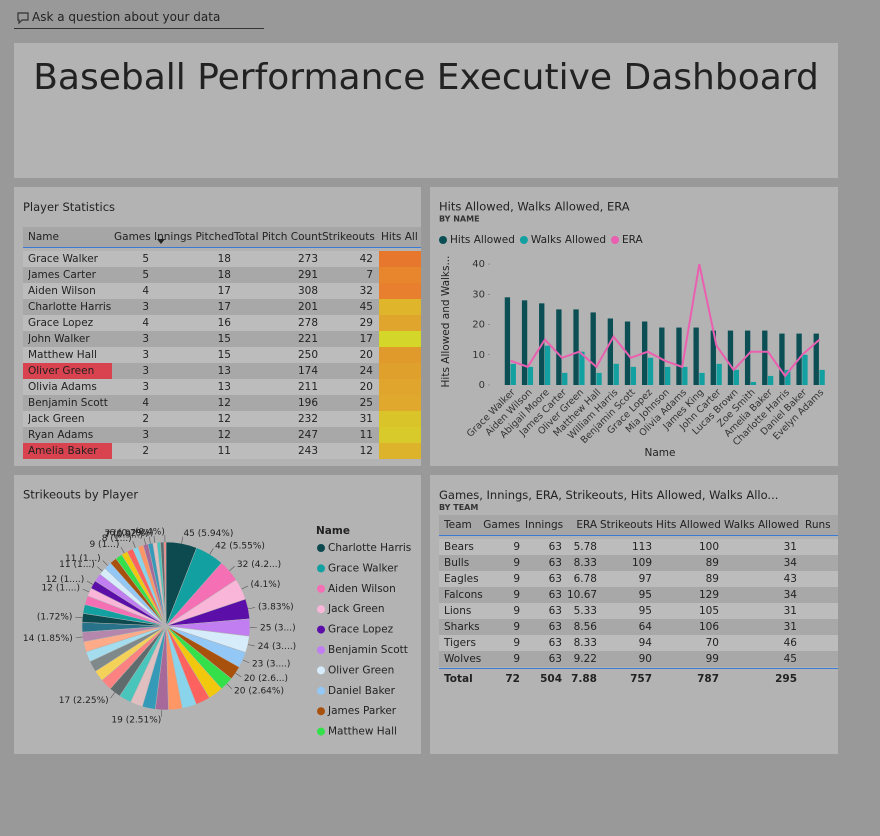 This screenshot has height=836, width=880. I want to click on table-cell: 757, so click(641, 679).